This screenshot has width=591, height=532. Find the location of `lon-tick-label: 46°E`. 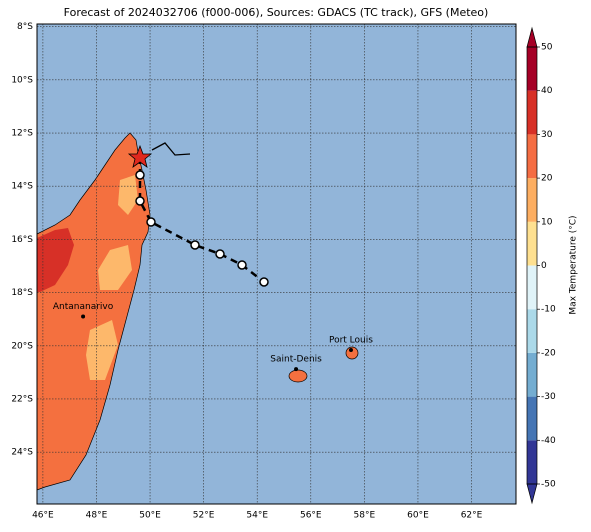

lon-tick-label: 46°E is located at coordinates (43, 516).